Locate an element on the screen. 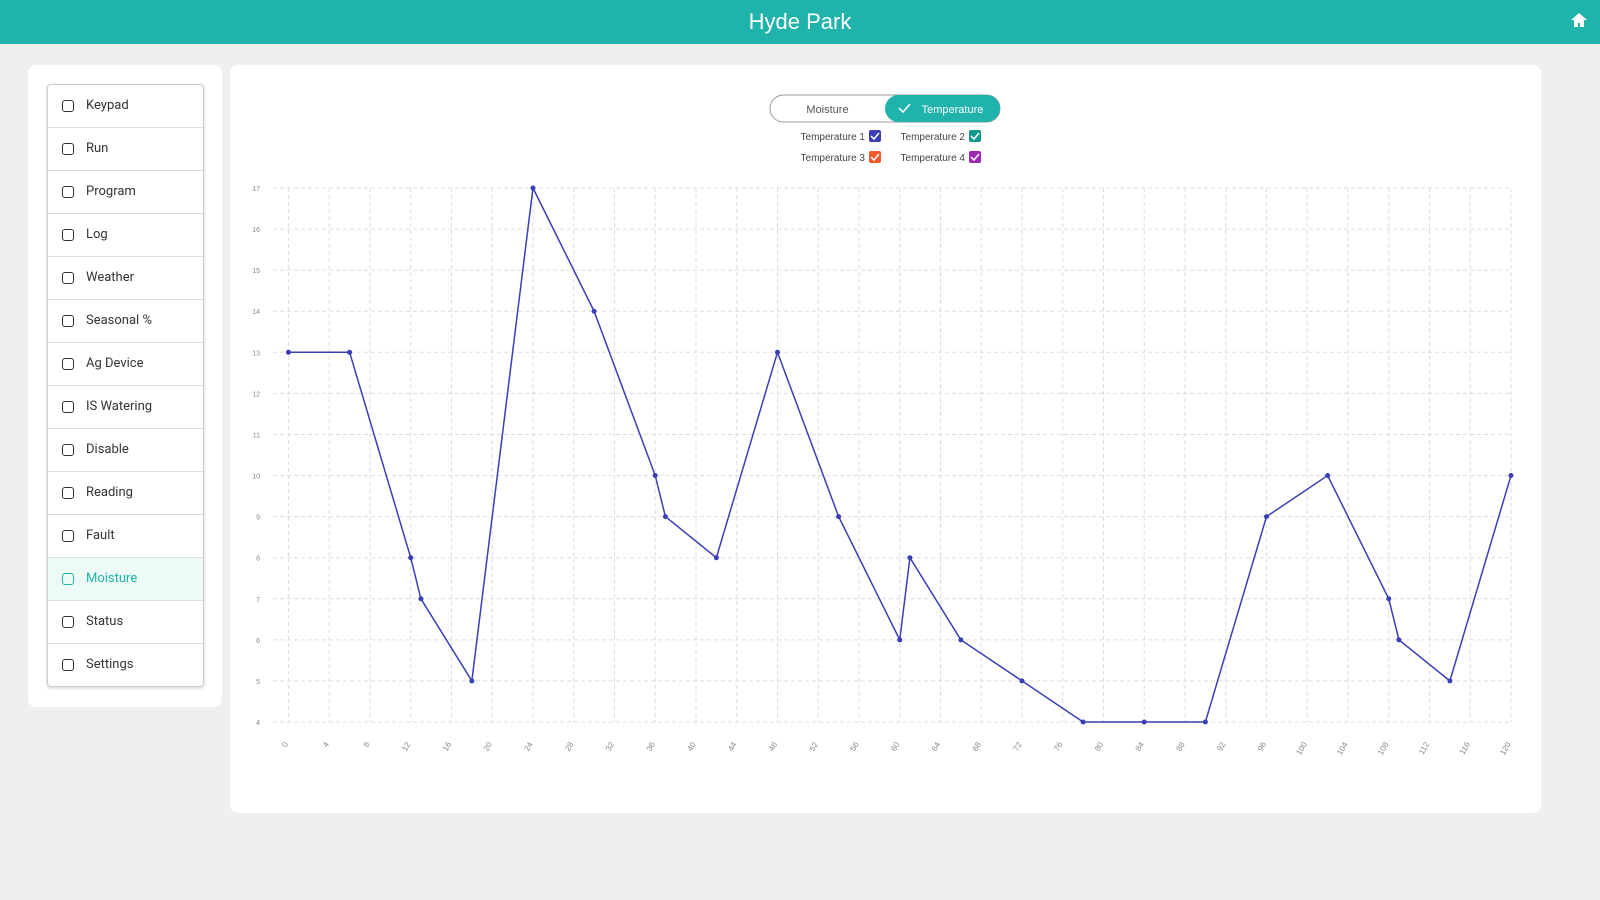 This screenshot has height=900, width=1600. menu-label: Weather is located at coordinates (110, 277).